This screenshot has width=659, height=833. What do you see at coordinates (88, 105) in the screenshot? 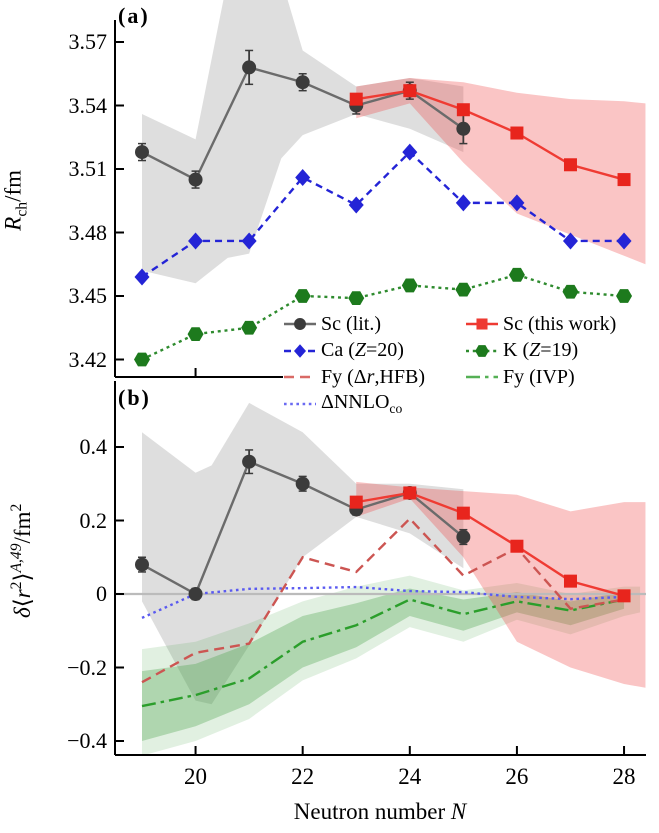
I see `y-tick-label: 3.54` at bounding box center [88, 105].